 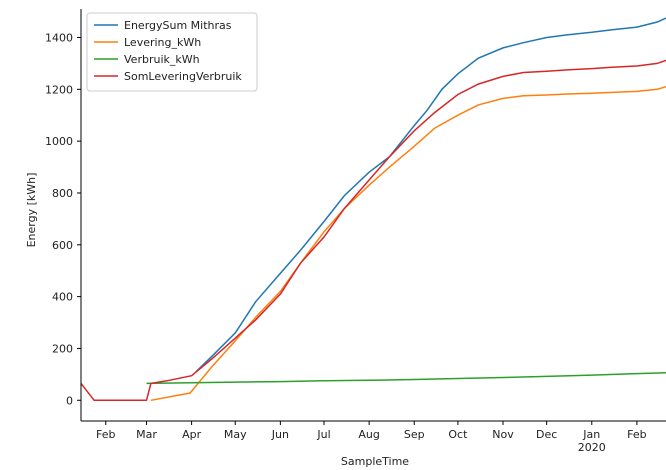 What do you see at coordinates (178, 25) in the screenshot?
I see `legend-label: EnergySum Mithras` at bounding box center [178, 25].